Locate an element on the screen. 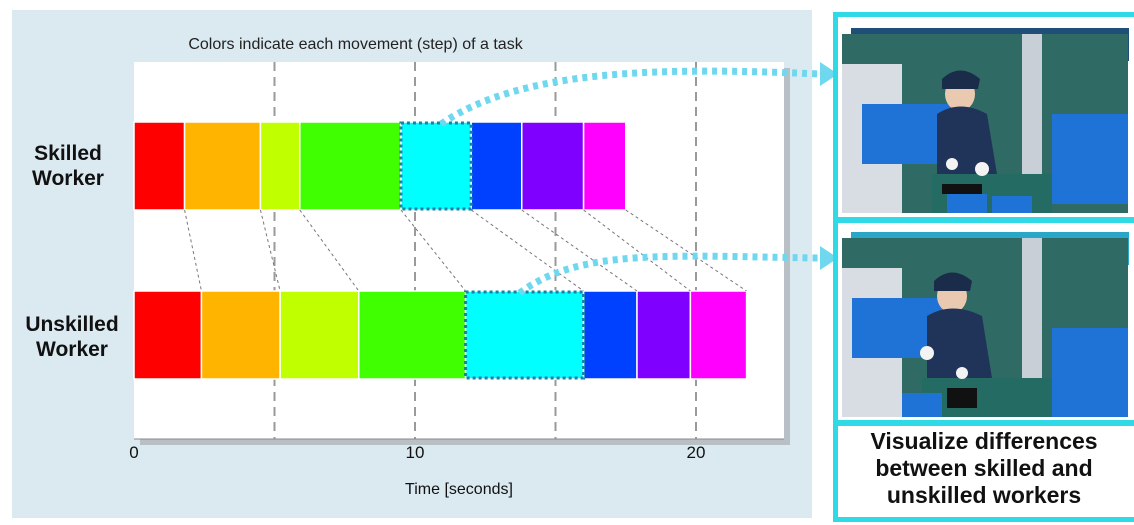  x-axis-label: Time [seconds] is located at coordinates (459, 489).